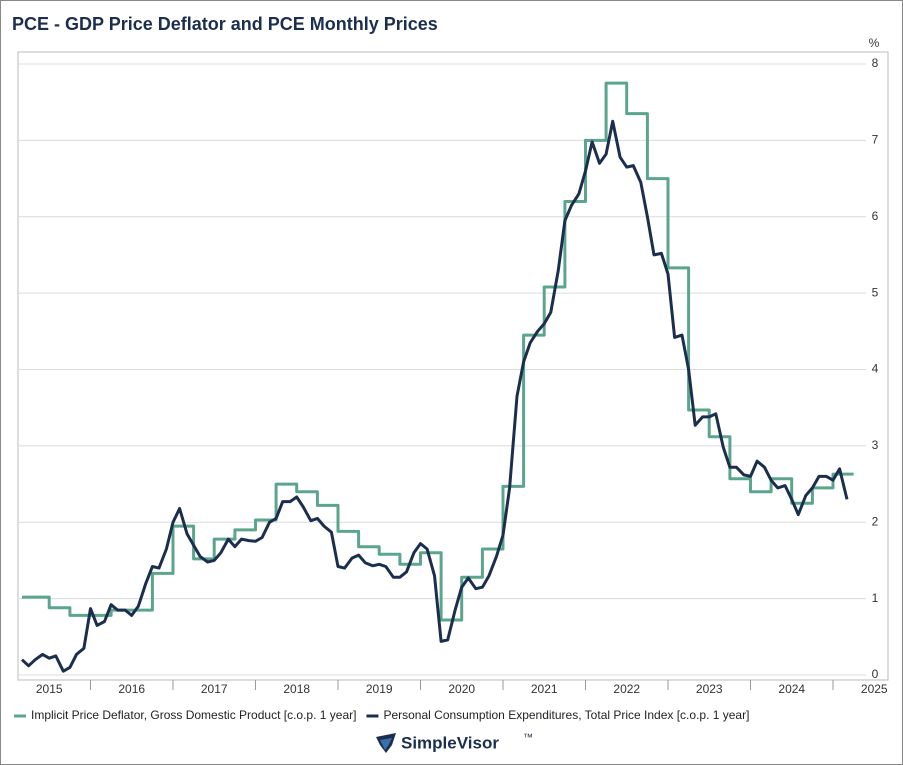 Image resolution: width=903 pixels, height=765 pixels. What do you see at coordinates (626, 689) in the screenshot?
I see `x-tick-label: 2022` at bounding box center [626, 689].